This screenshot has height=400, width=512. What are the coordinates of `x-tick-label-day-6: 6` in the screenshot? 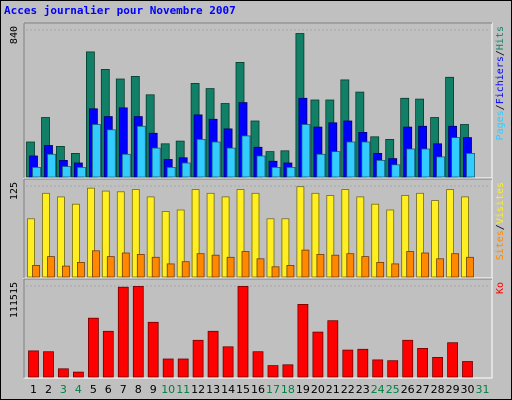 It's located at (108, 389).